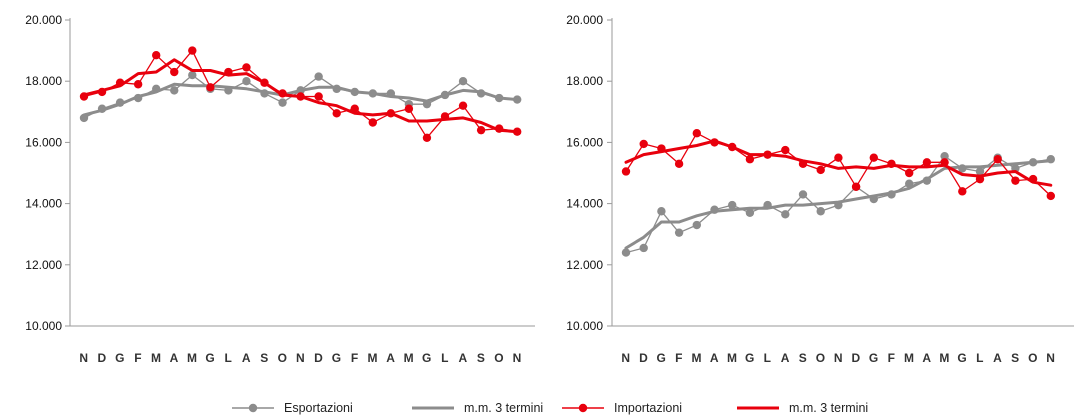  Describe the element at coordinates (318, 408) in the screenshot. I see `legend-label: Esportazioni` at that location.